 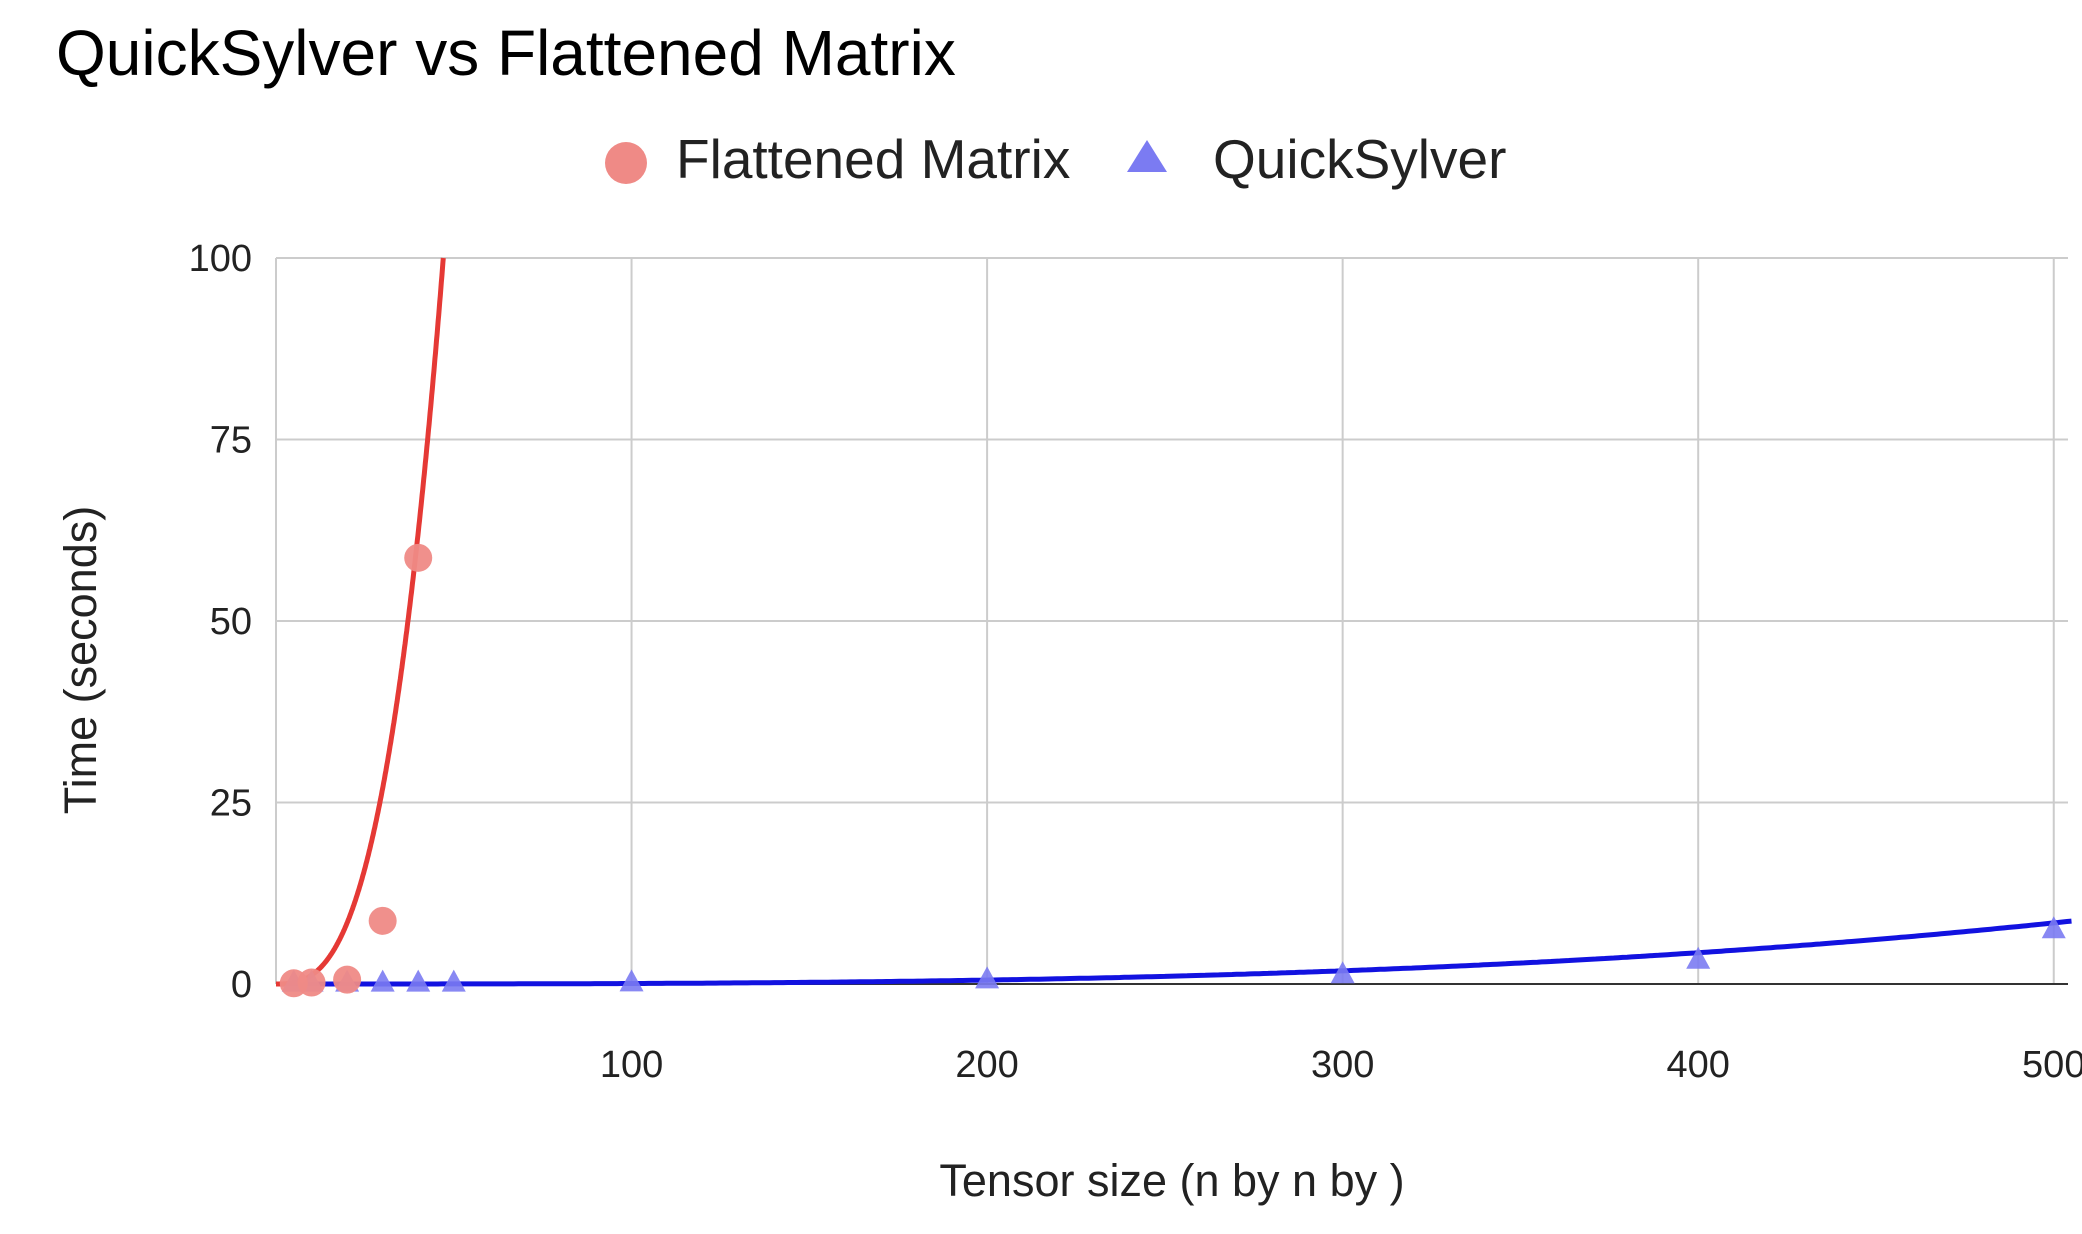 What do you see at coordinates (241, 985) in the screenshot?
I see `y-tick-label: 0` at bounding box center [241, 985].